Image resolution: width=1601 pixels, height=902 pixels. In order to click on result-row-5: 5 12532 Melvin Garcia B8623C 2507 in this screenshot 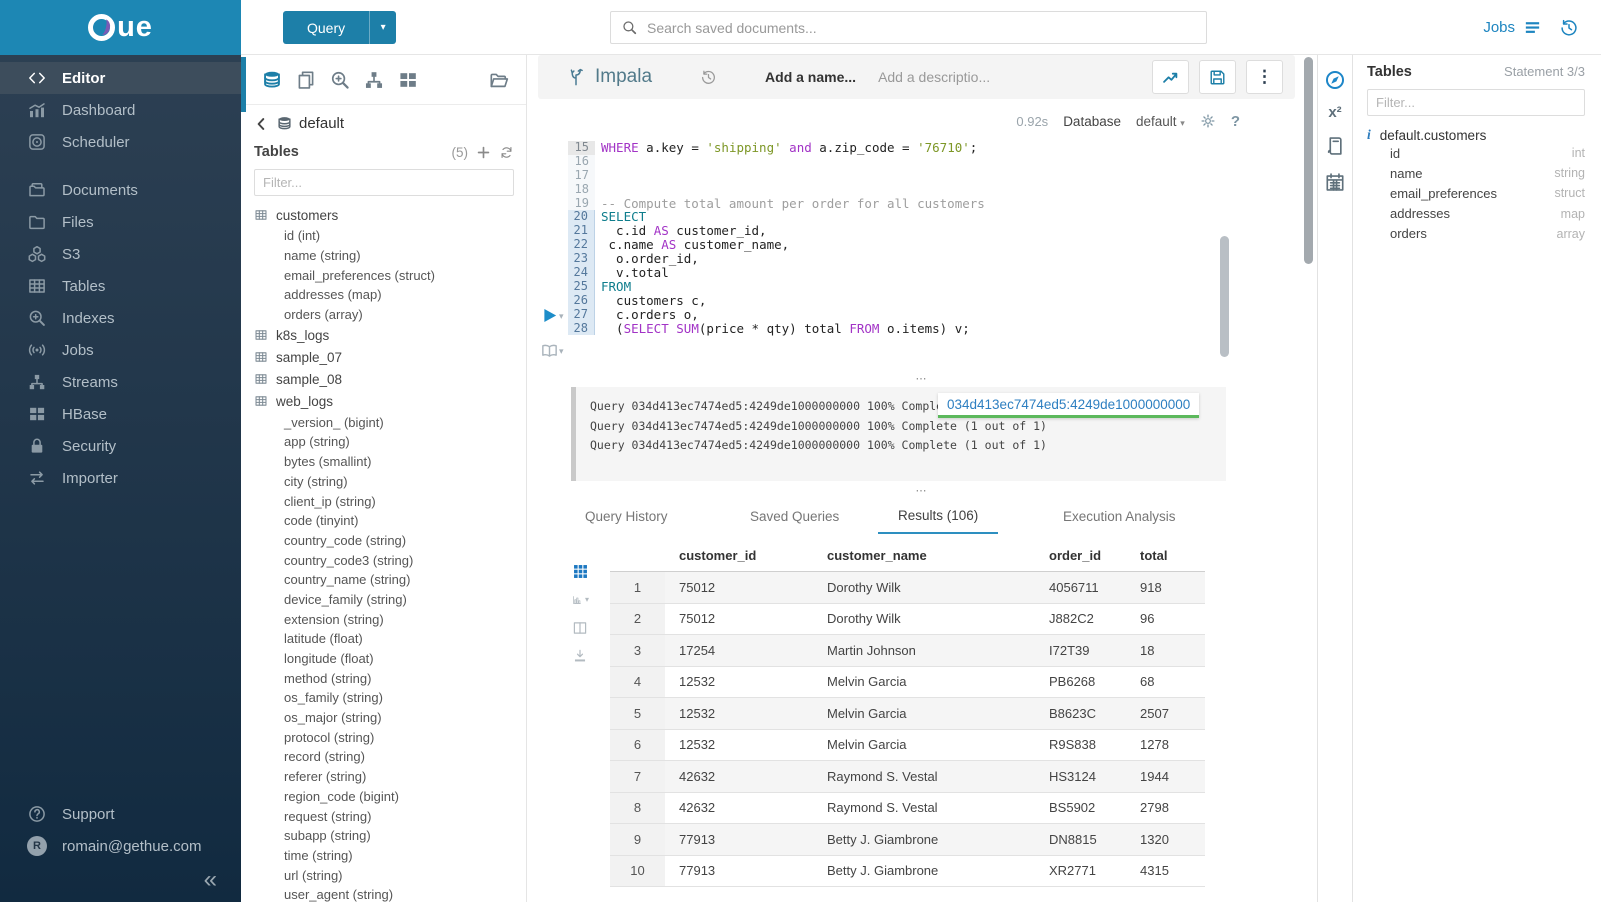, I will do `click(907, 713)`.